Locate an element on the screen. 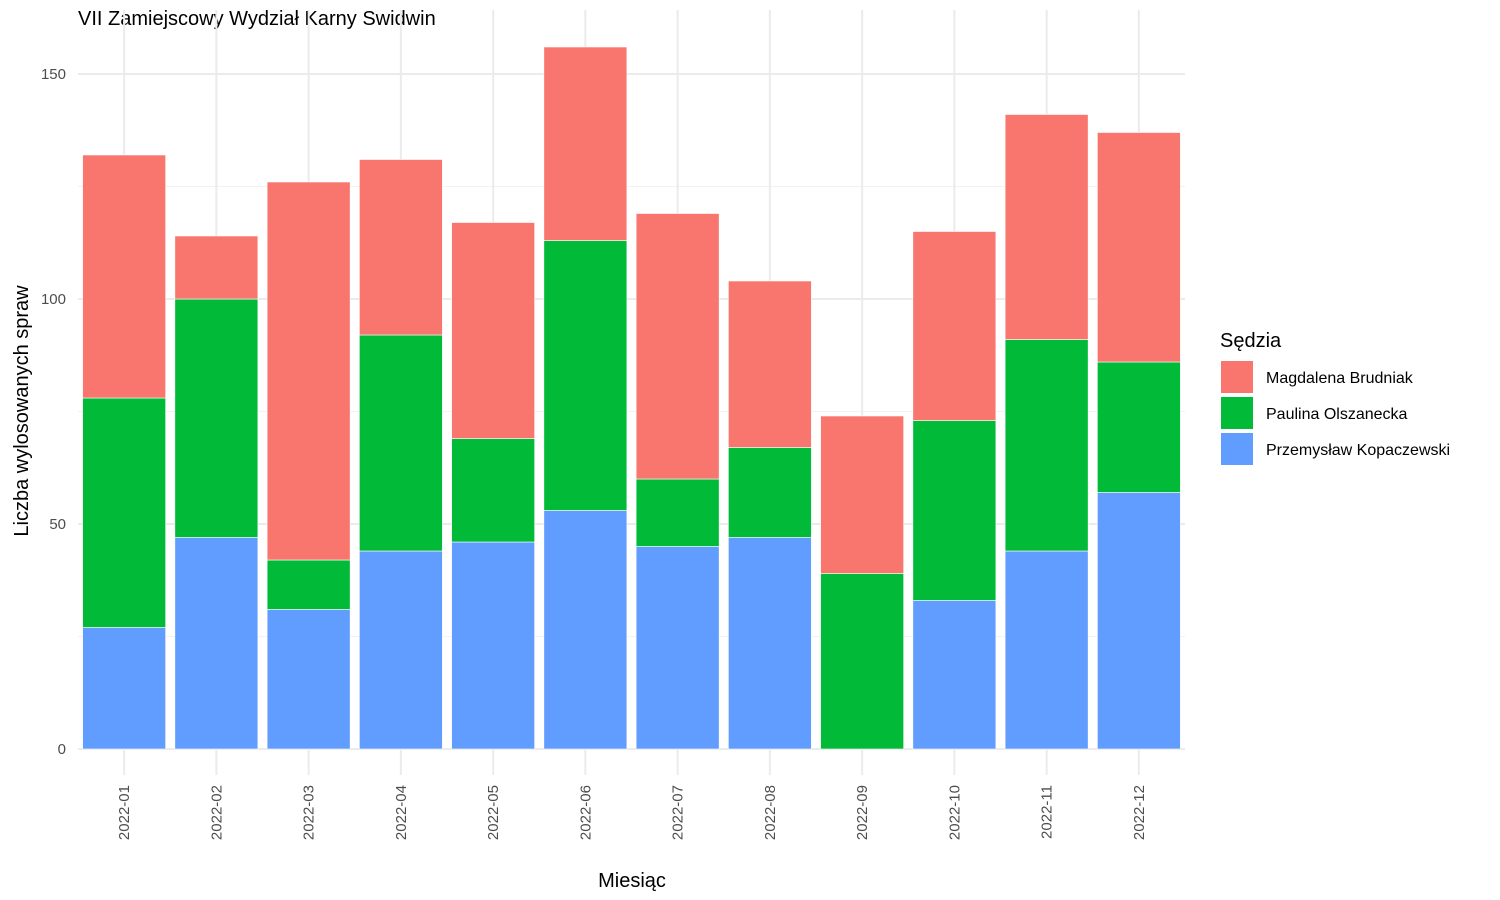 The height and width of the screenshot is (900, 1500). y-tick-label: 150 is located at coordinates (53, 74).